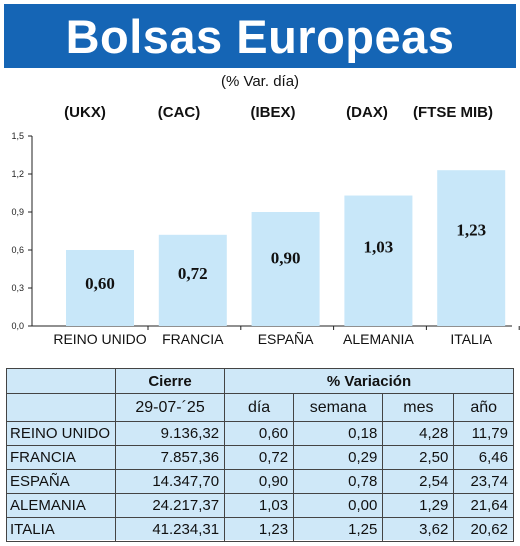 This screenshot has height=546, width=520. What do you see at coordinates (286, 258) in the screenshot?
I see `bar-value-label: 0,90` at bounding box center [286, 258].